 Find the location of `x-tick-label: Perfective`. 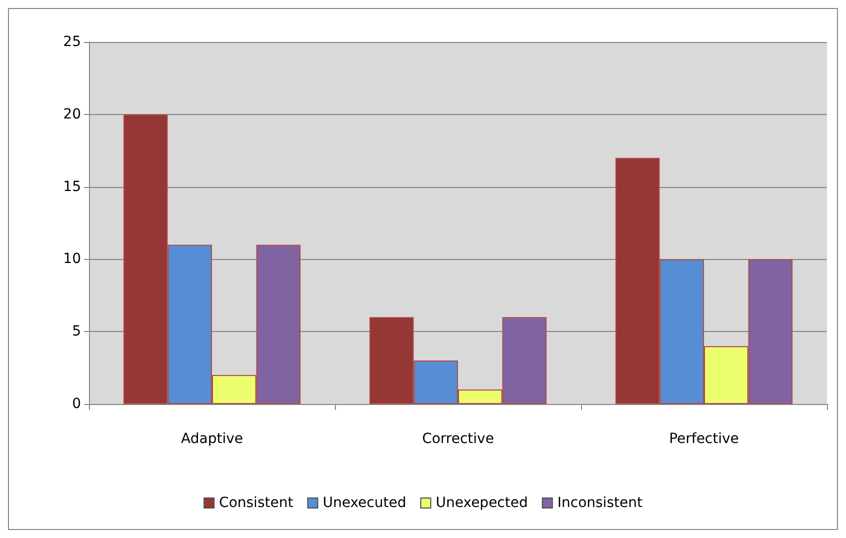

x-tick-label: Perfective is located at coordinates (704, 439).